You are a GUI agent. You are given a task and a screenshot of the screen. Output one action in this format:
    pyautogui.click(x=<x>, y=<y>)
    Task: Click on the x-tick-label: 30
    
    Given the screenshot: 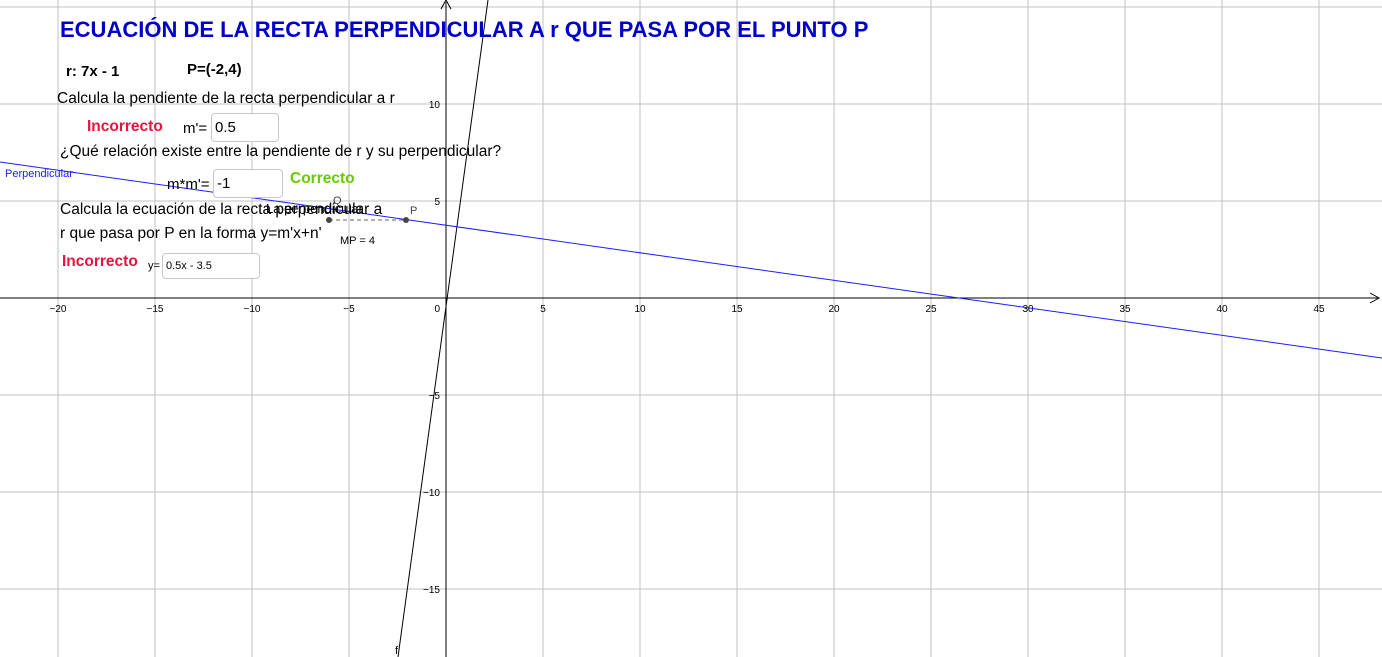 What is the action you would take?
    pyautogui.click(x=1028, y=309)
    